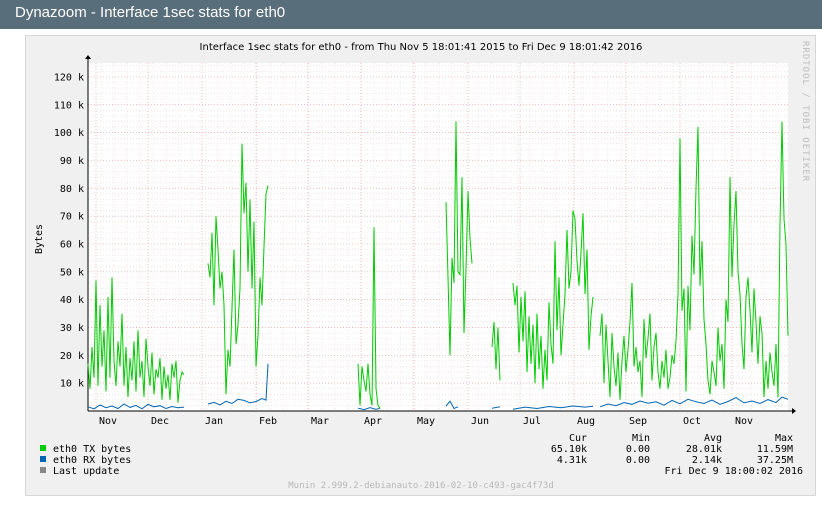 The width and height of the screenshot is (822, 507). Describe the element at coordinates (532, 421) in the screenshot. I see `x-tick-label: Jul` at that location.